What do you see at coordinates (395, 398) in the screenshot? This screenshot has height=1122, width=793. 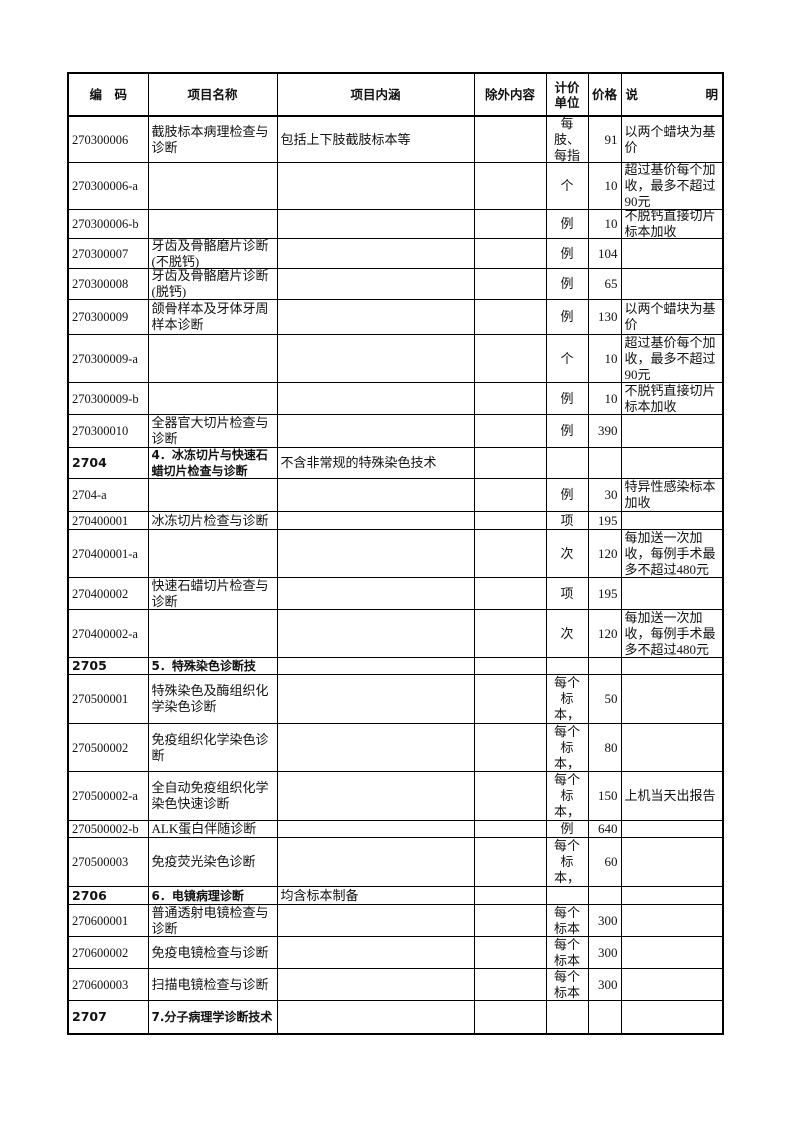 I see `table-row: 270300009-b 例 10 不脱钙直接切片标本加收` at bounding box center [395, 398].